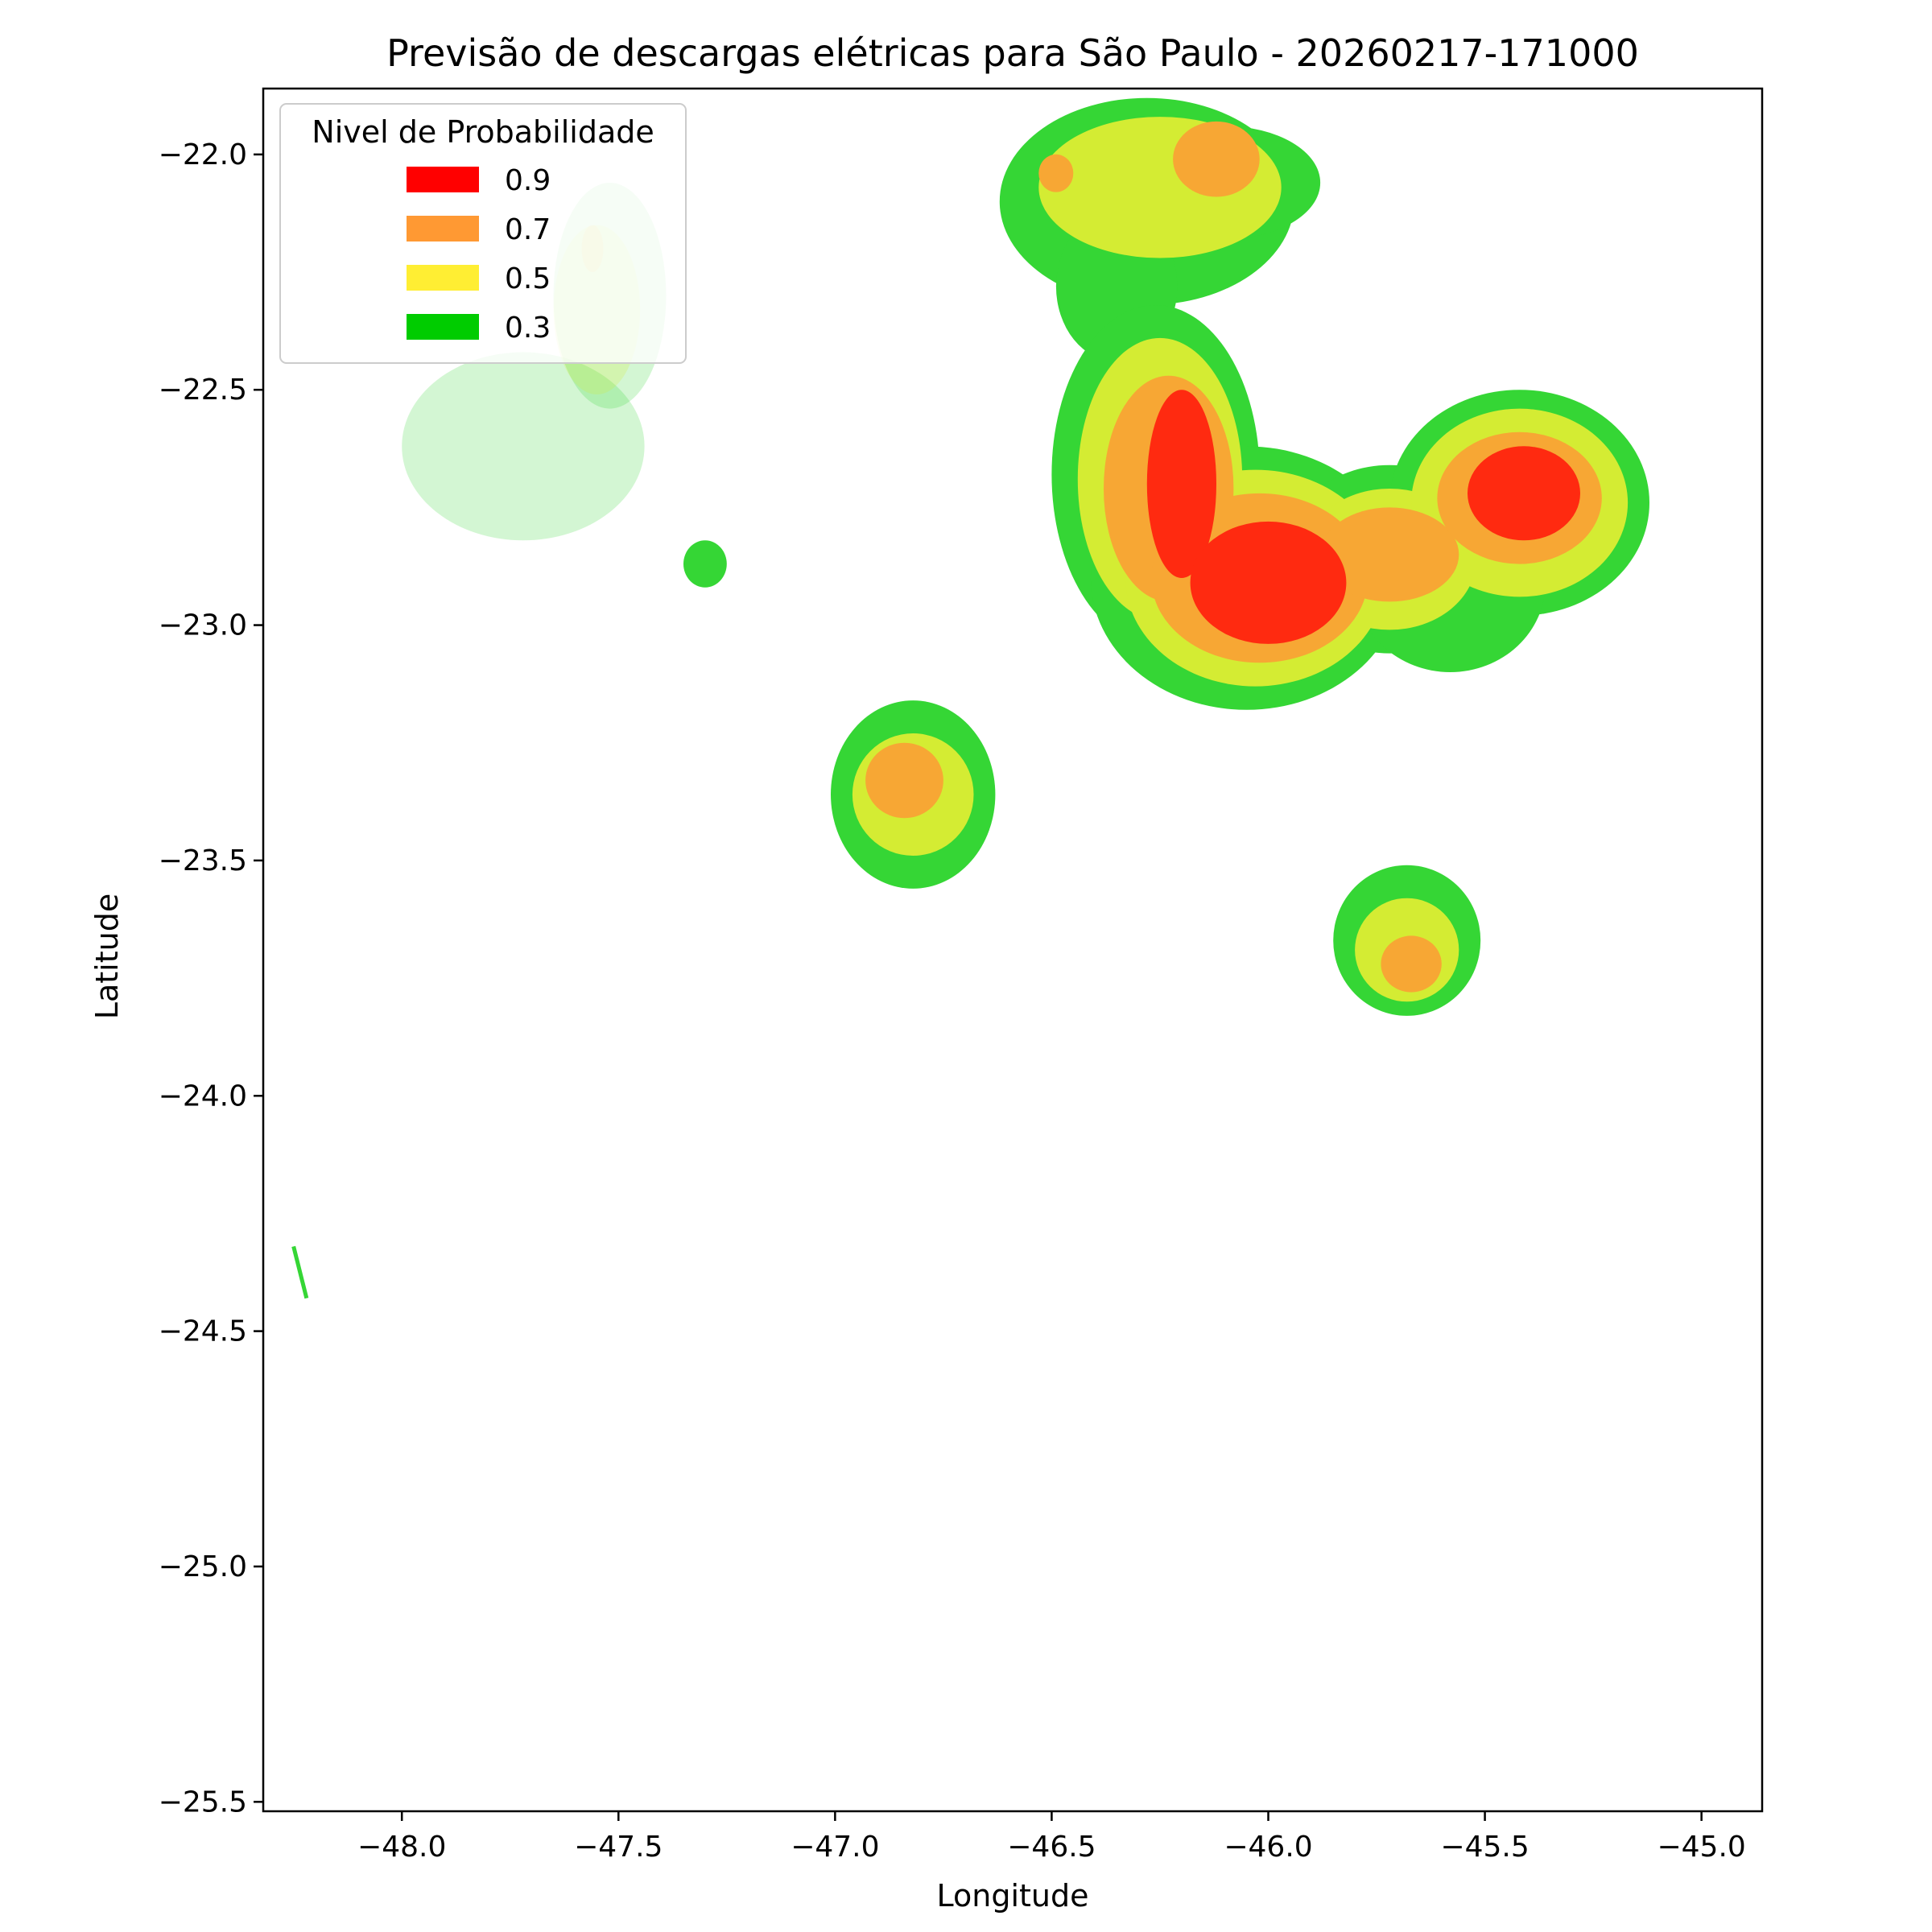 The image size is (1932, 1932). What do you see at coordinates (483, 132) in the screenshot?
I see `legend-title: Nivel de Probabilidade` at bounding box center [483, 132].